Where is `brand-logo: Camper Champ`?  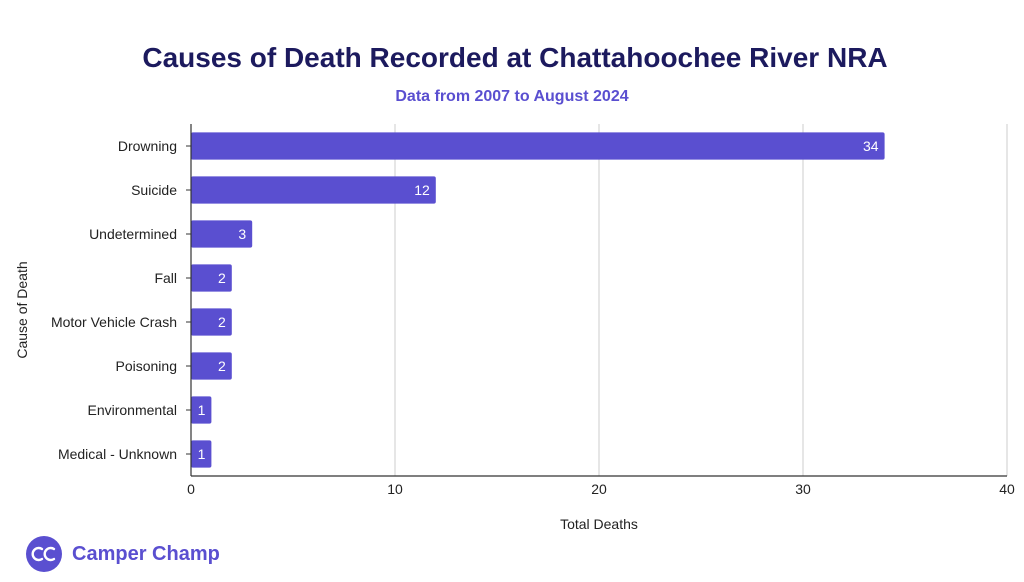
brand-logo: Camper Champ is located at coordinates (123, 554).